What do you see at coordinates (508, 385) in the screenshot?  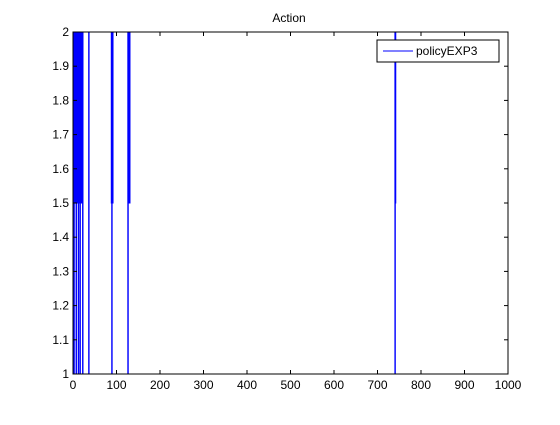 I see `x-tick-label: 1000` at bounding box center [508, 385].